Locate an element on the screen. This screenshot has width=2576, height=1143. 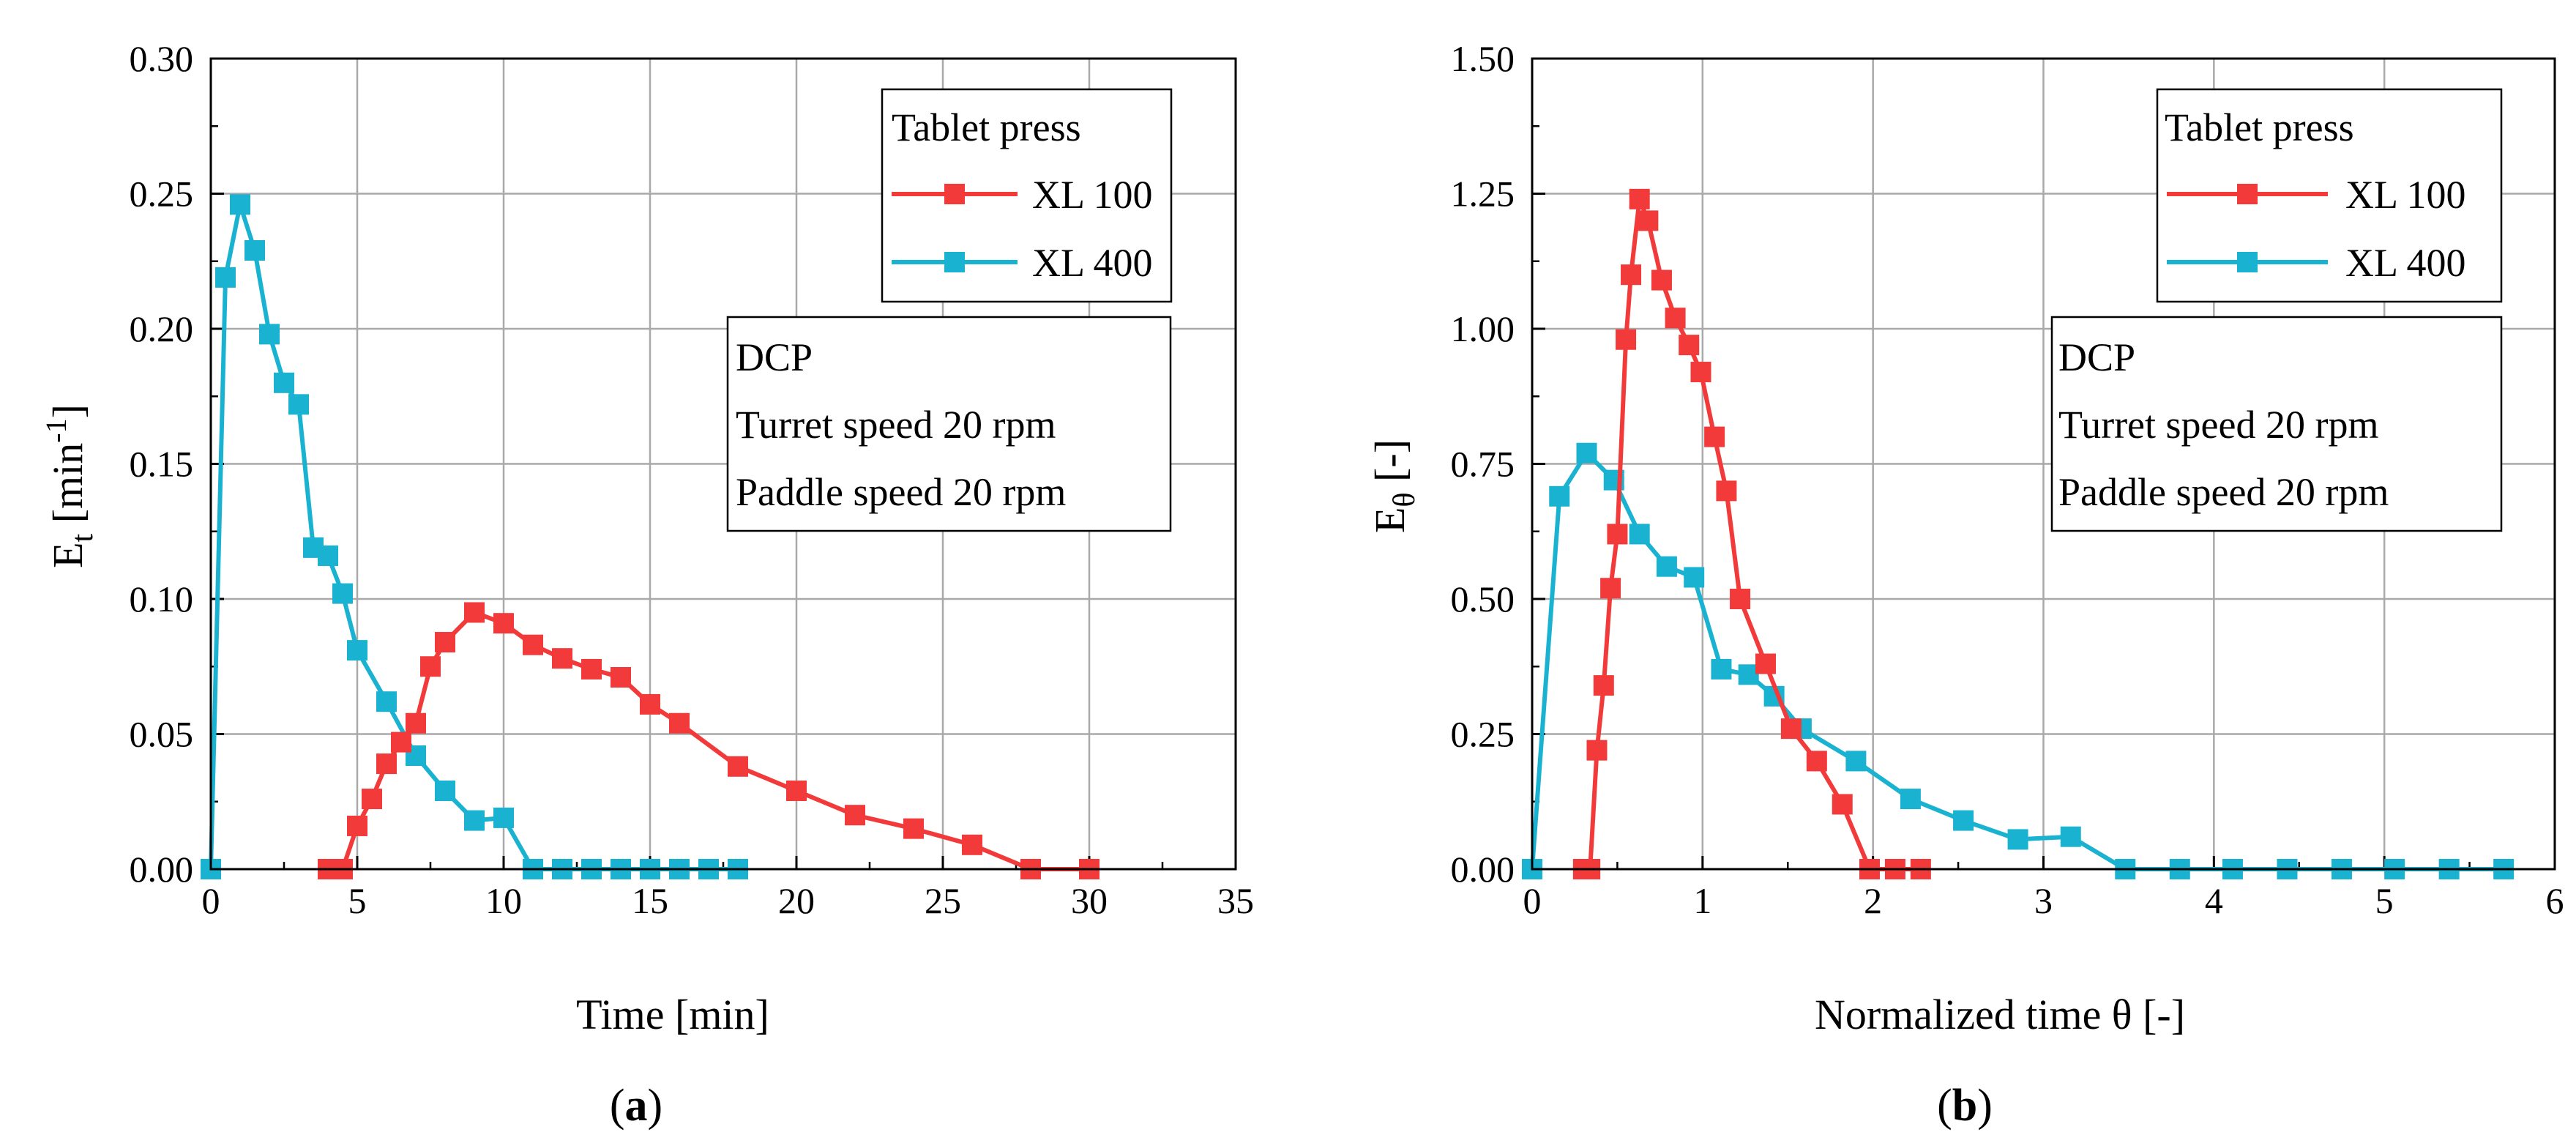
panel-b-legend-title: Tablet press is located at coordinates (2259, 127).